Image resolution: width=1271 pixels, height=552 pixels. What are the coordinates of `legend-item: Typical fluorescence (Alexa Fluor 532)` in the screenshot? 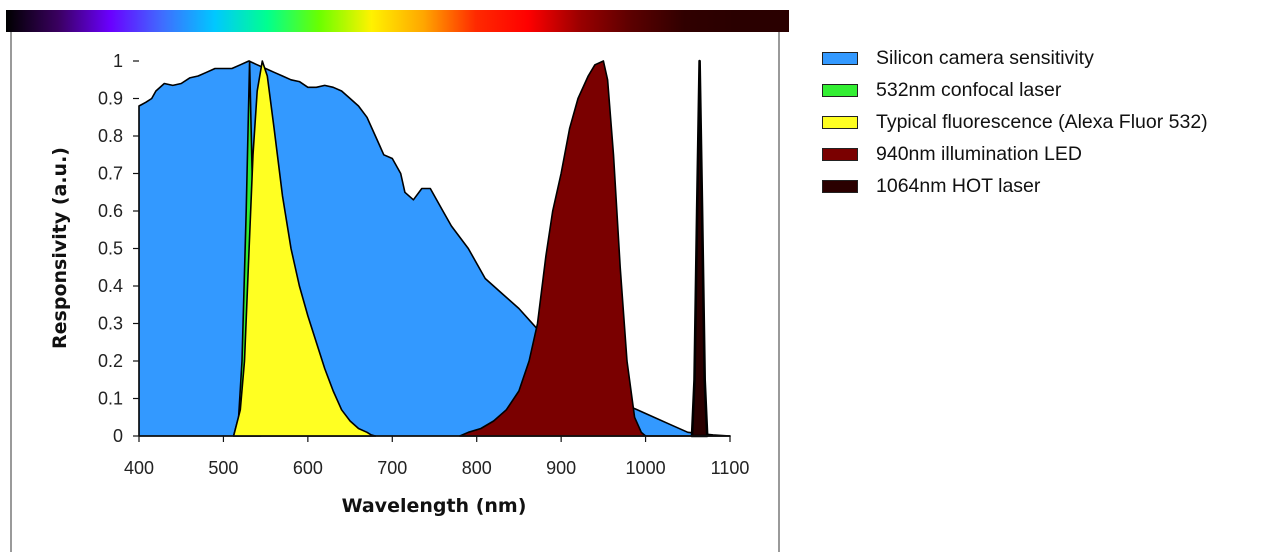 It's located at (1015, 122).